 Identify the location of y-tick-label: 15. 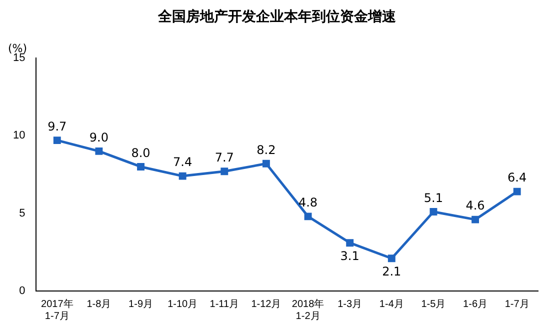
(19, 58).